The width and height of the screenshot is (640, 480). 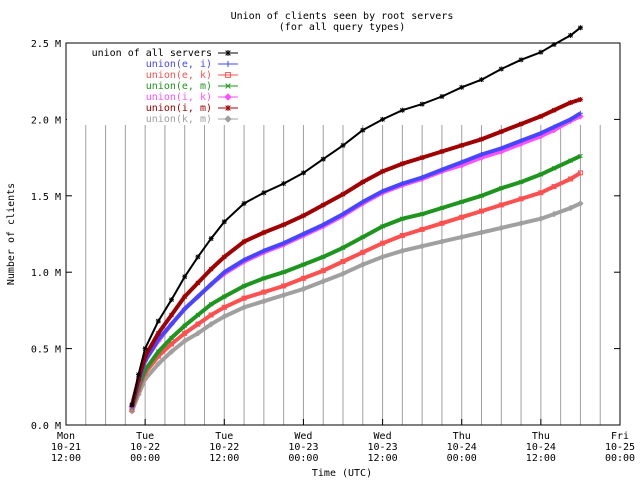 What do you see at coordinates (179, 119) in the screenshot?
I see `legend-label: union(k, m)` at bounding box center [179, 119].